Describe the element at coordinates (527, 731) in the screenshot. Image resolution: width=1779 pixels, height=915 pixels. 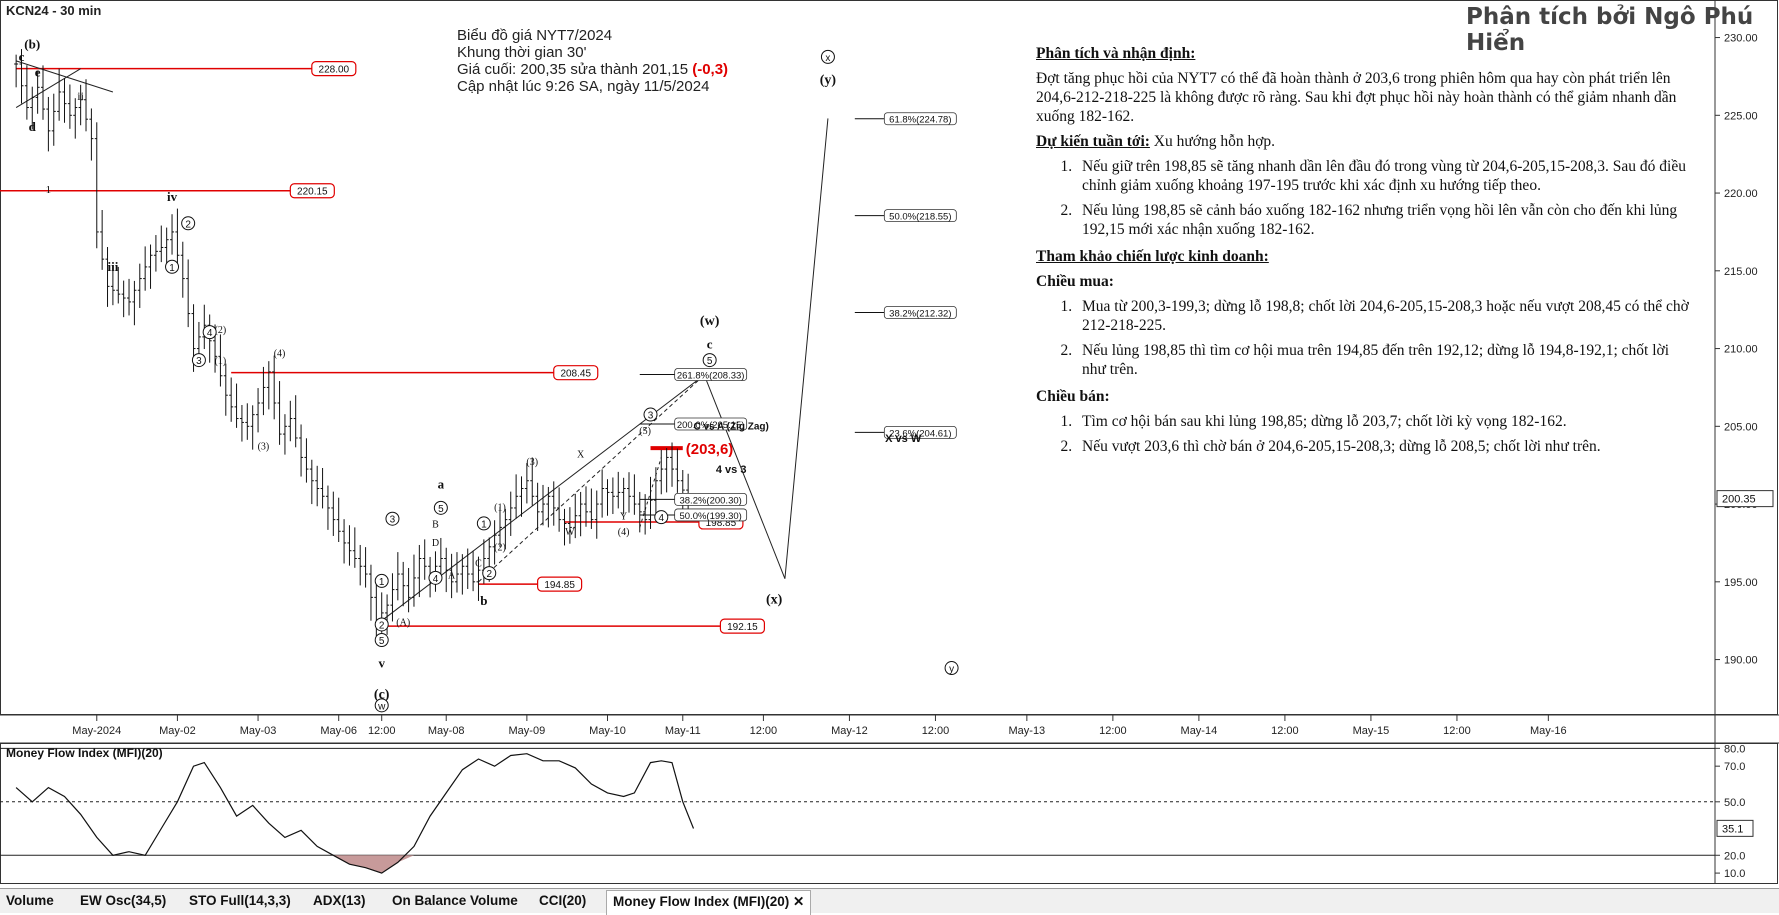
I see `time-tick-label: May-09` at that location.